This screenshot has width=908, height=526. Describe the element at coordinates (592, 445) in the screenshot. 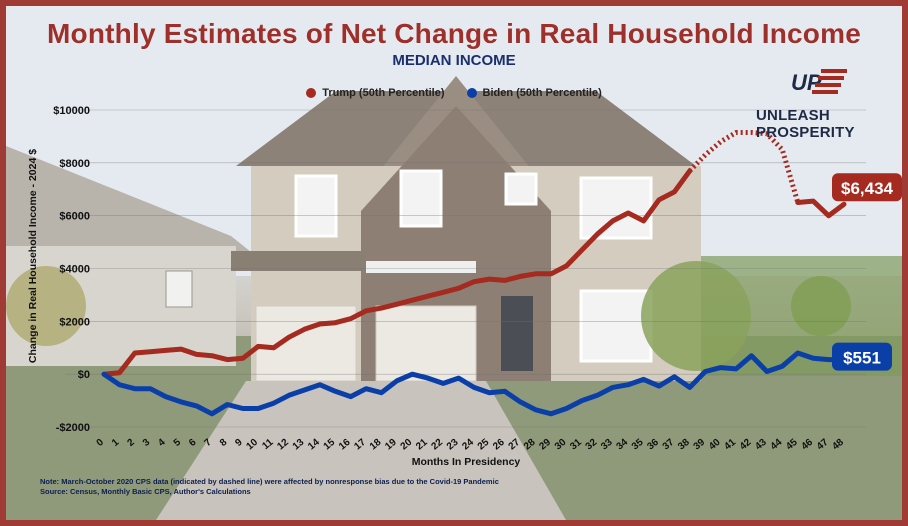

I see `x-tick-label: 32` at that location.